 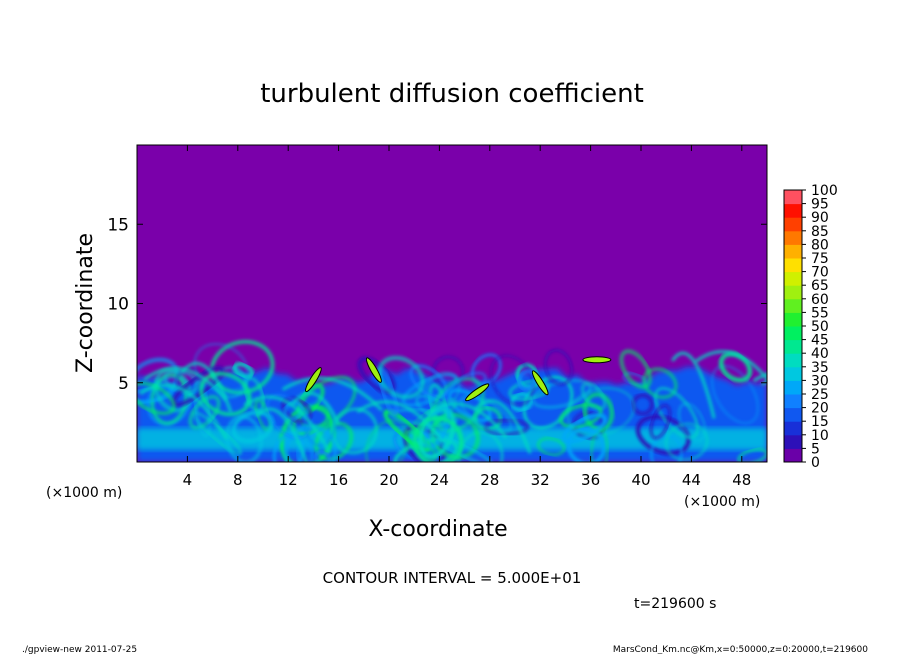 I want to click on x-tick-label: 12, so click(x=288, y=480).